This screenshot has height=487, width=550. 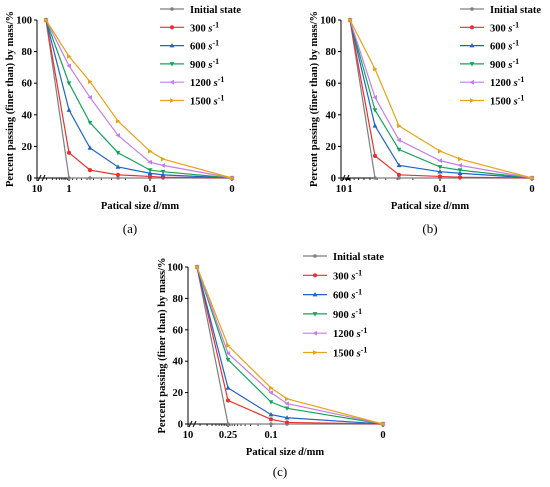 What do you see at coordinates (207, 101) in the screenshot?
I see `legend-label: 1500 s-1` at bounding box center [207, 101].